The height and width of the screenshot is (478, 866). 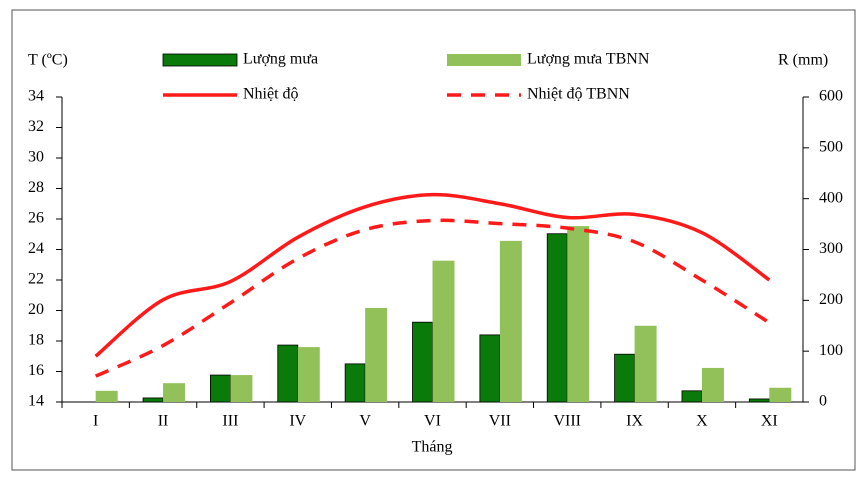 I want to click on x-tick-label: I, so click(x=95, y=421).